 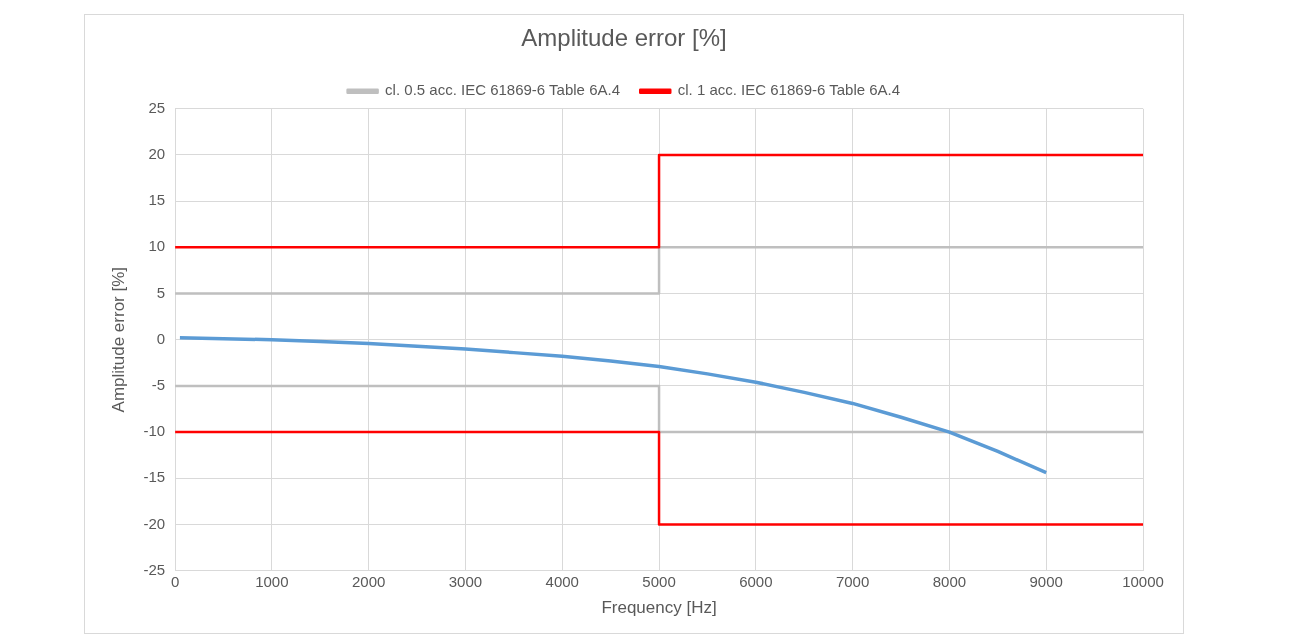 What do you see at coordinates (161, 338) in the screenshot?
I see `y-tick-label: 0` at bounding box center [161, 338].